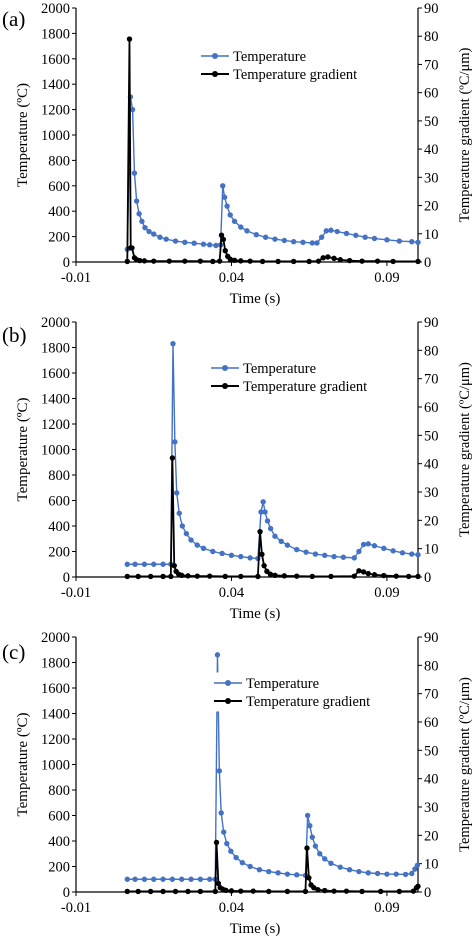  What do you see at coordinates (13, 652) in the screenshot?
I see `panel-label: (c)` at bounding box center [13, 652].